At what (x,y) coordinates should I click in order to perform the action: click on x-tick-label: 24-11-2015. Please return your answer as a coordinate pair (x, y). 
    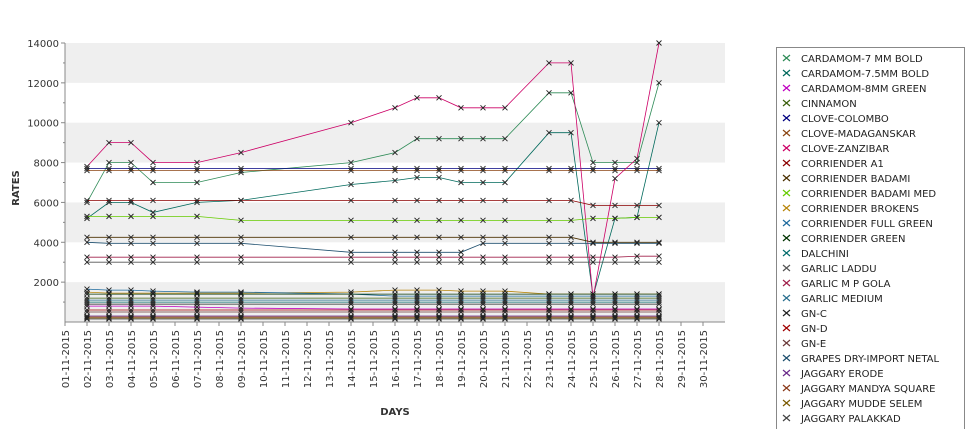
    Looking at the image, I should click on (572, 359).